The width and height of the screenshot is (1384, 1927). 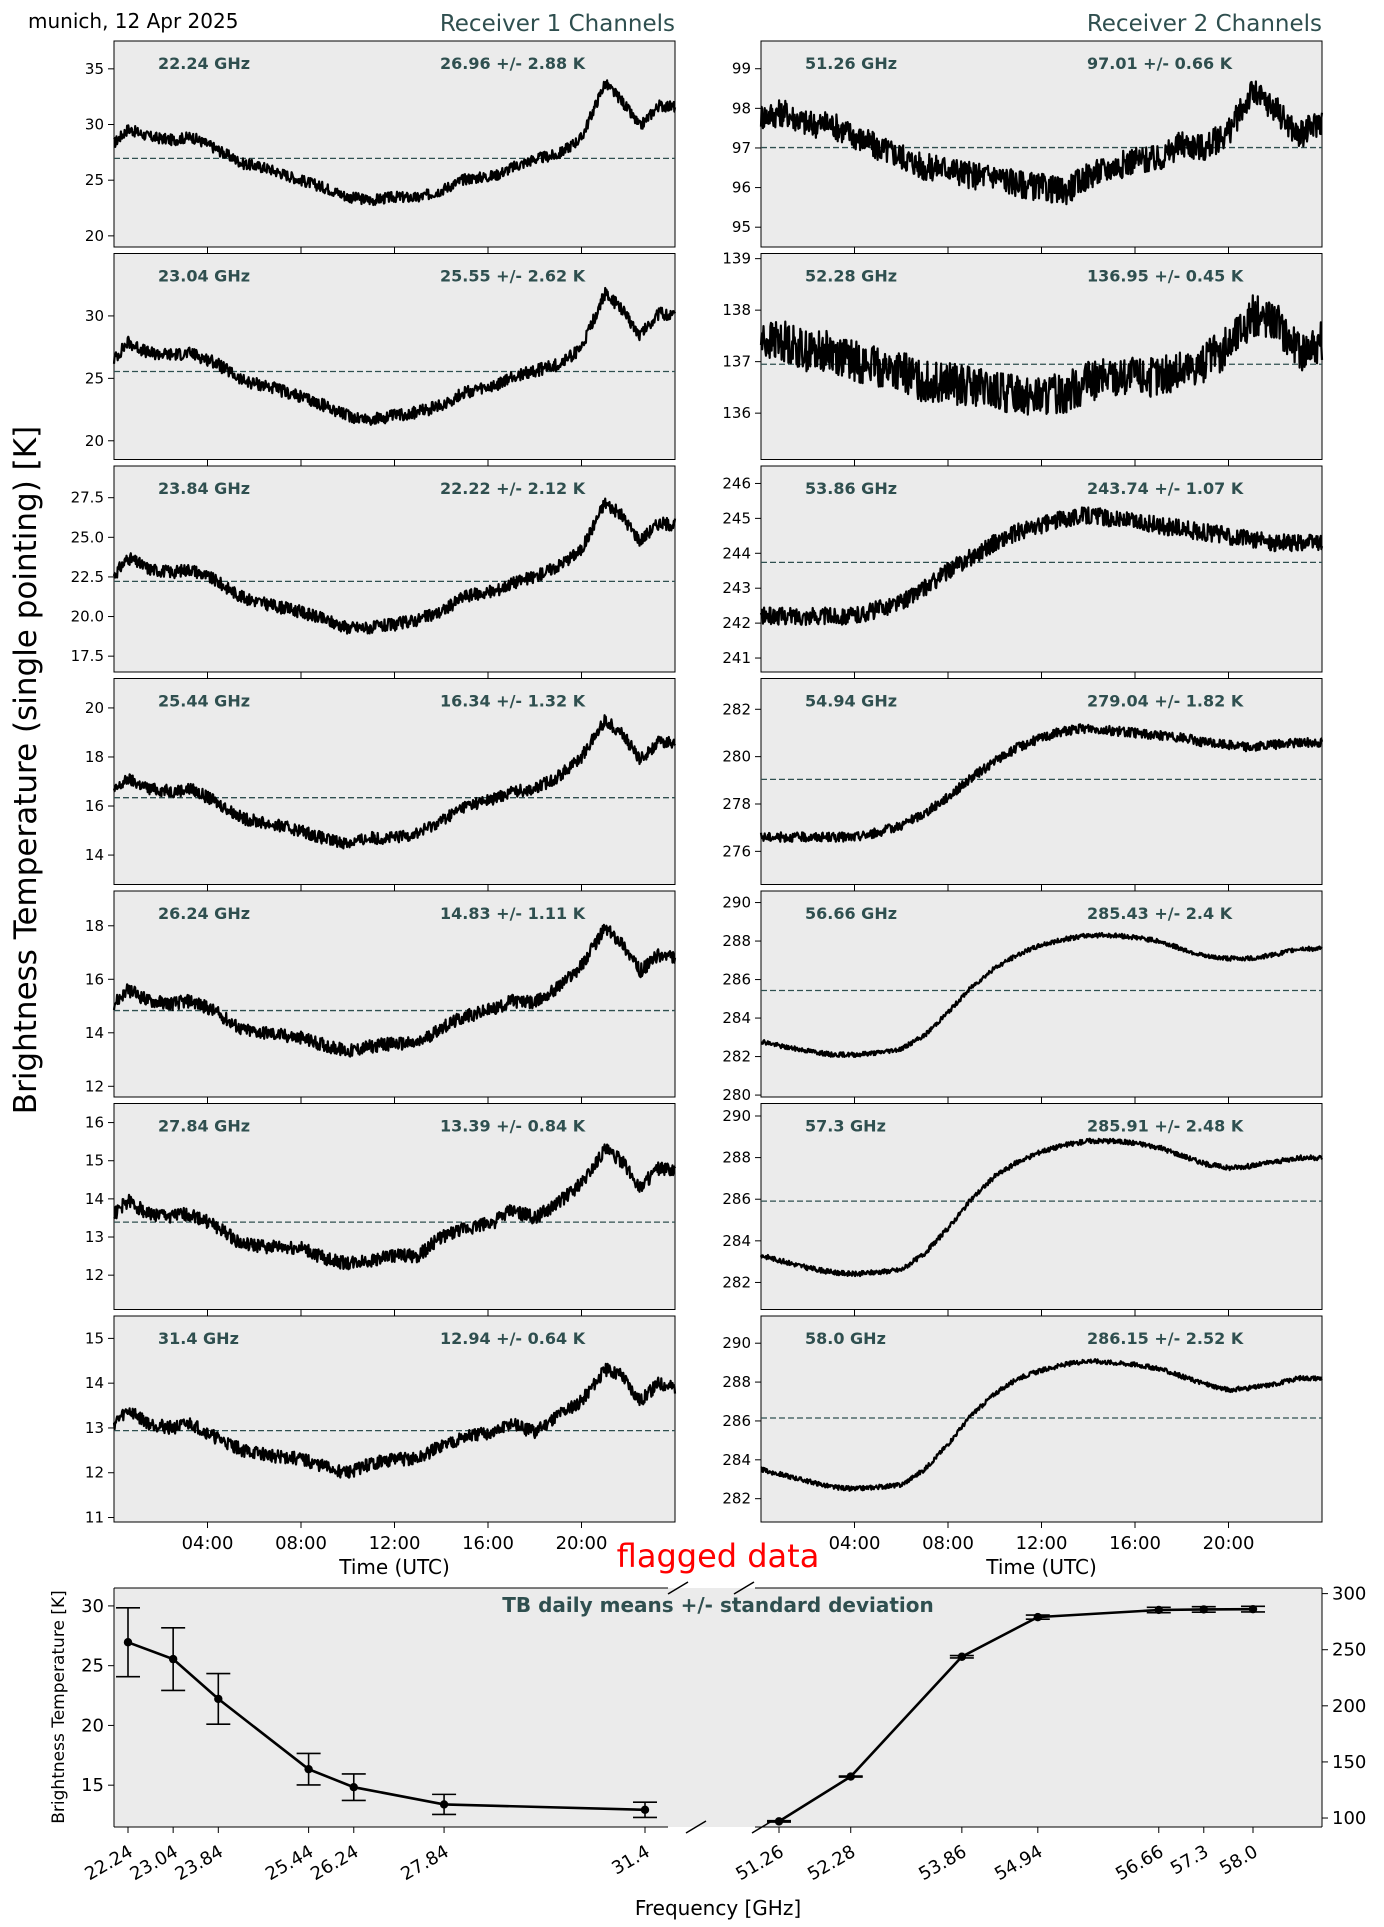 I want to click on x-tick-label: 23.04, so click(x=154, y=1863).